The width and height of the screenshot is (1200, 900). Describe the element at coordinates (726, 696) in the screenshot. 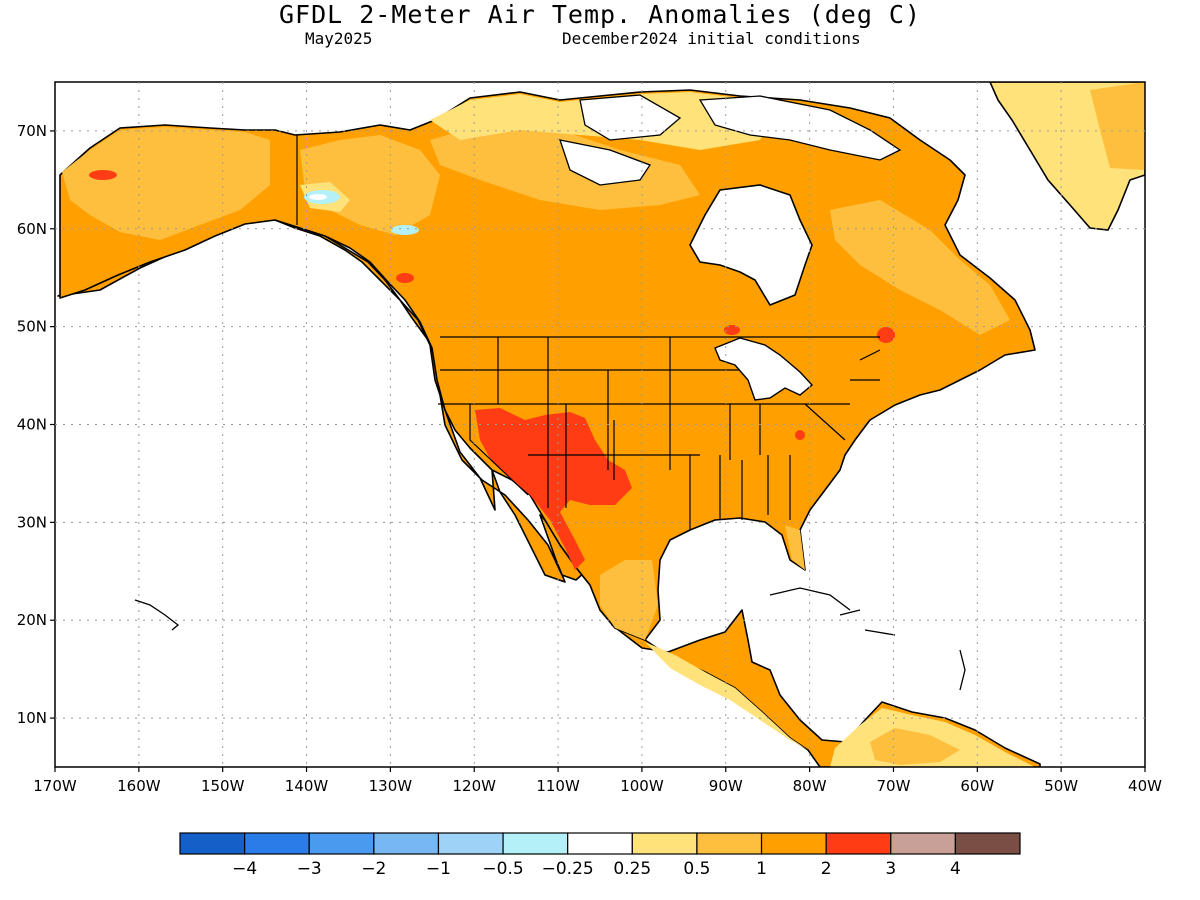

I see `slight-warm-central-america` at that location.